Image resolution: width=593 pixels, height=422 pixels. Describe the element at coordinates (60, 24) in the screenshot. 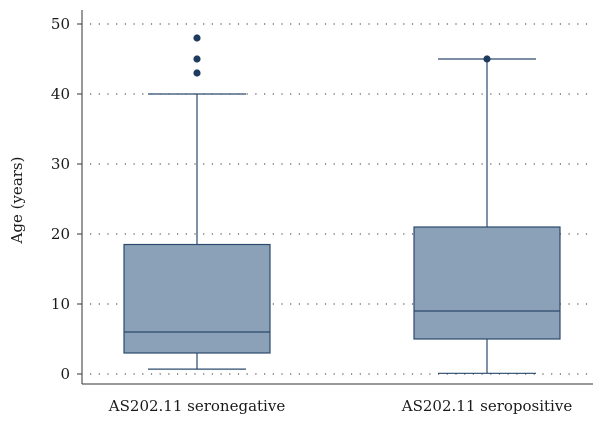

I see `y-tick-label: 50` at that location.